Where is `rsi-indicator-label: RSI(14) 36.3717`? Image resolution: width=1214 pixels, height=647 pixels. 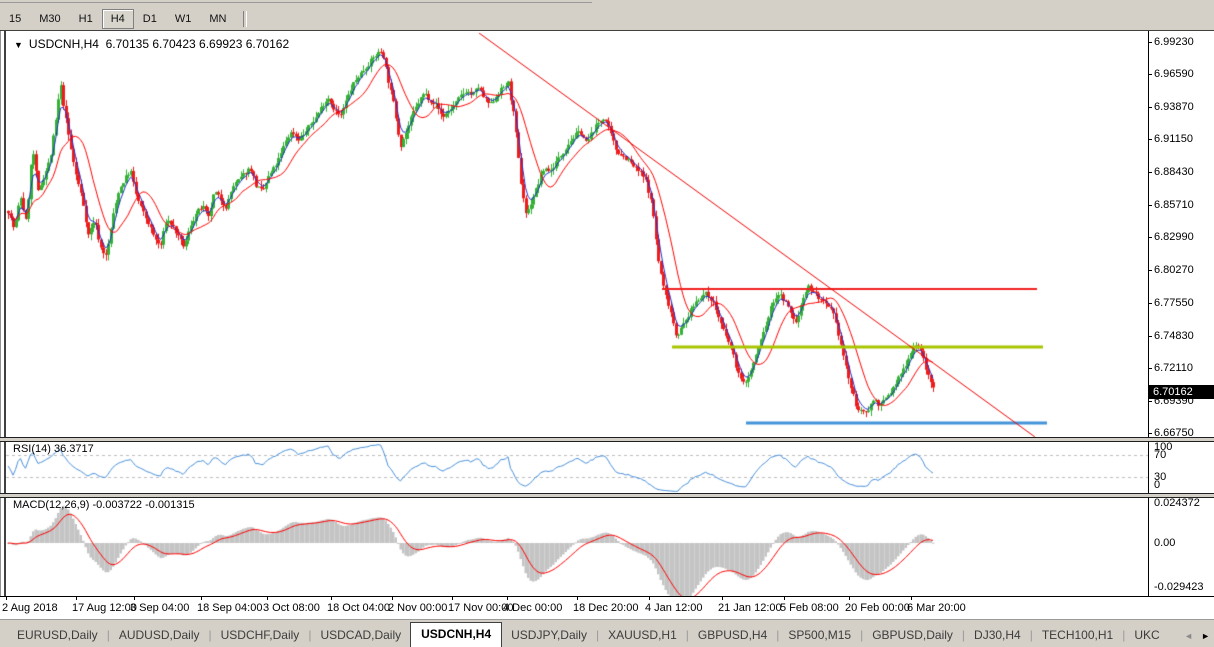 rsi-indicator-label: RSI(14) 36.3717 is located at coordinates (53, 449).